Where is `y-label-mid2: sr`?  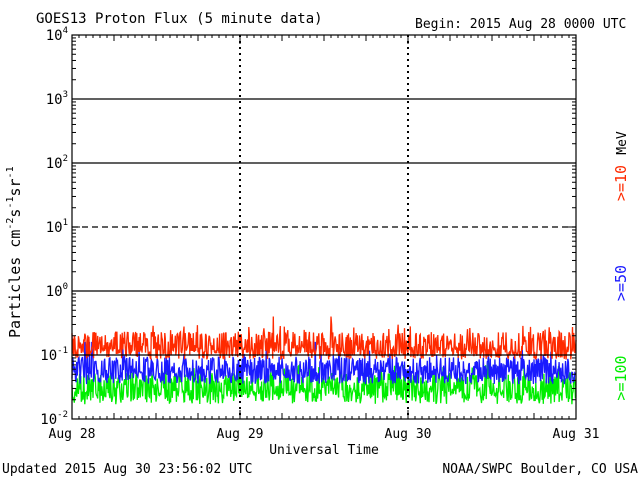
y-label-mid2: sr is located at coordinates (15, 187).